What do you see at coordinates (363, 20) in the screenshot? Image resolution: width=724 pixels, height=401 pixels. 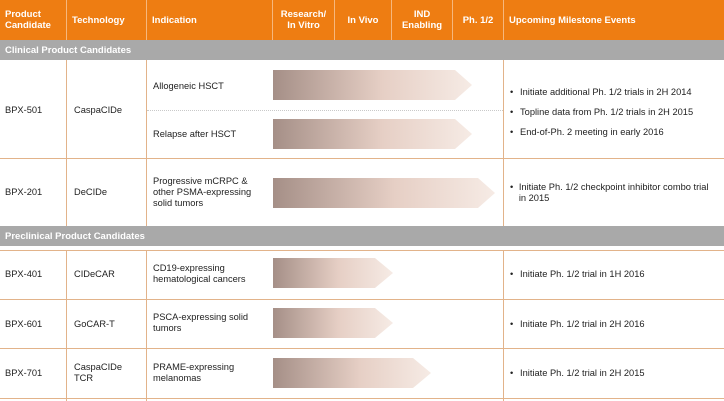 I see `header-in-vivo: In Vivo` at bounding box center [363, 20].